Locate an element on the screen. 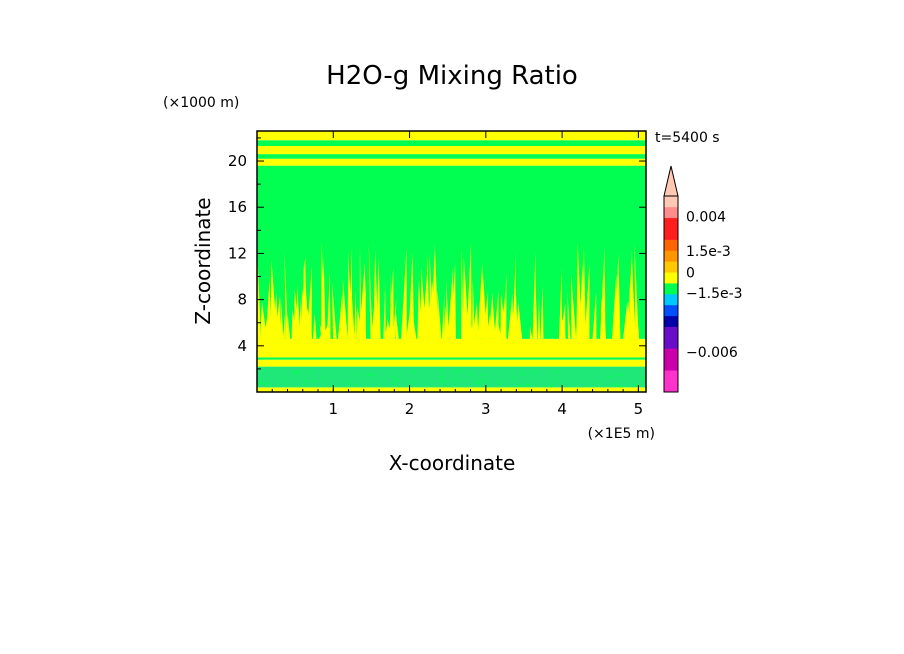 This screenshot has height=654, width=904. colorbar-label: 0 is located at coordinates (690, 273).